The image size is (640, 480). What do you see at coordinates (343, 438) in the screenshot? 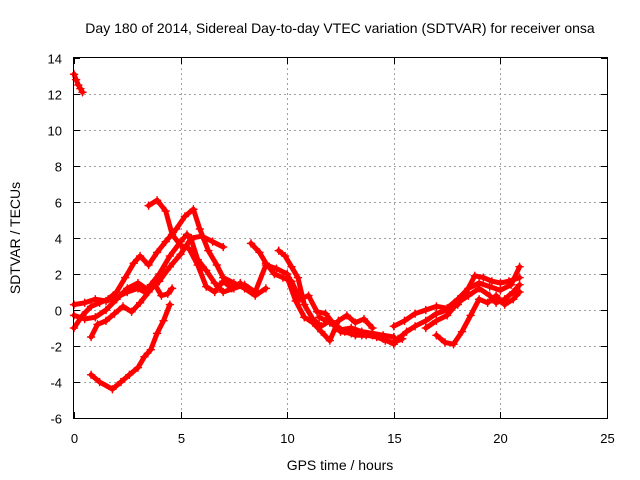
I see `x-tick-labels: 0 5 10 15 20 25` at bounding box center [343, 438].